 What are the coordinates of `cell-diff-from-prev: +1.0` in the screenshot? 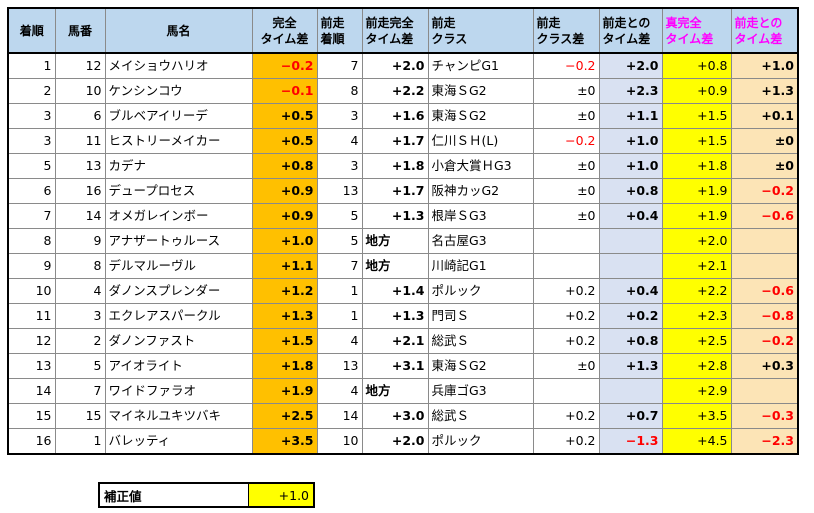 It's located at (764, 65).